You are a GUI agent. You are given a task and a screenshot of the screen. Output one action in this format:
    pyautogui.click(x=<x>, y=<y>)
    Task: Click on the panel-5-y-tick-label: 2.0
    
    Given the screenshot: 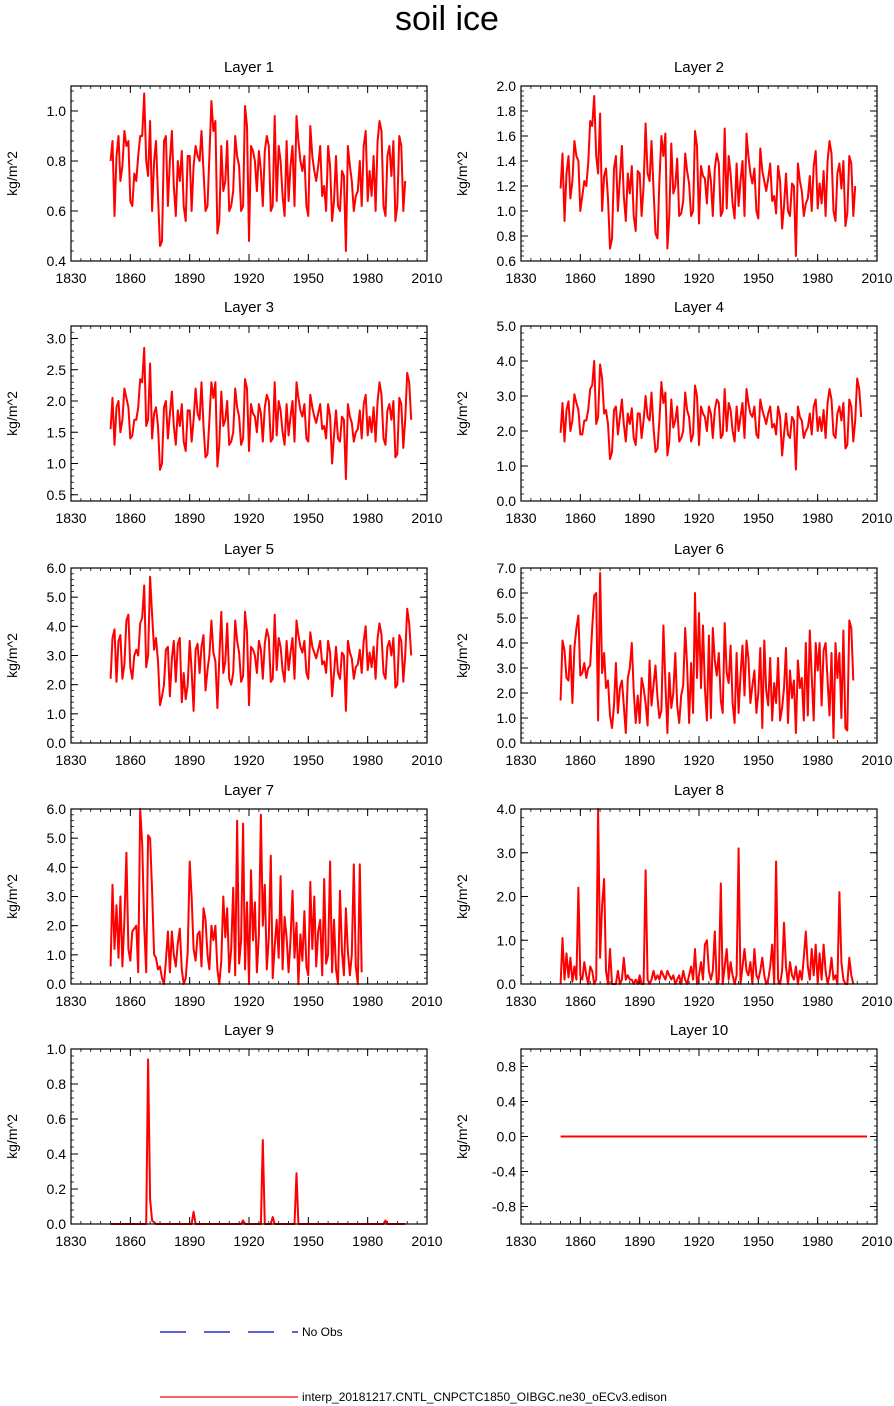 What is the action you would take?
    pyautogui.click(x=57, y=685)
    